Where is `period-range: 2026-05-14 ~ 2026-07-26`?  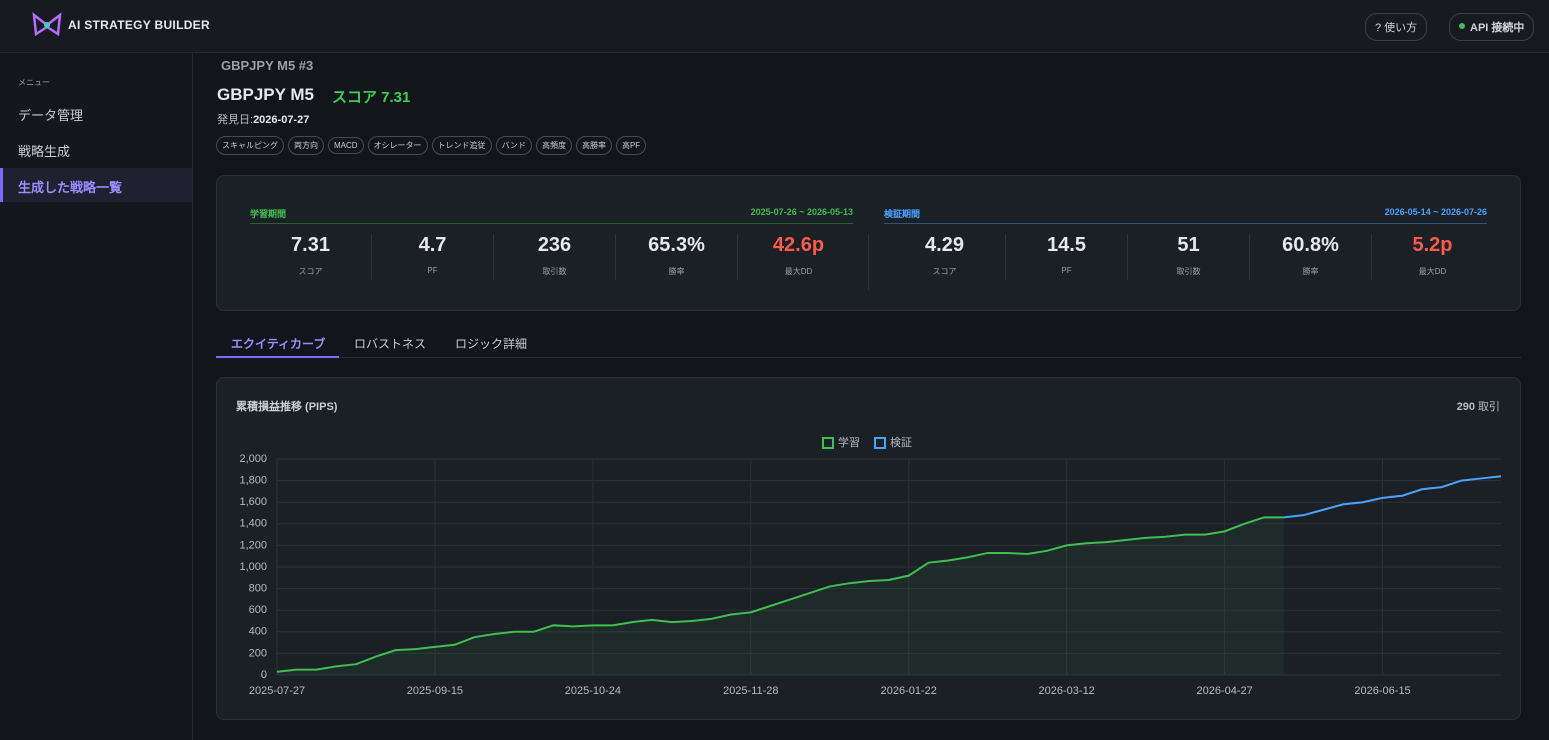 period-range: 2026-05-14 ~ 2026-07-26 is located at coordinates (1435, 212).